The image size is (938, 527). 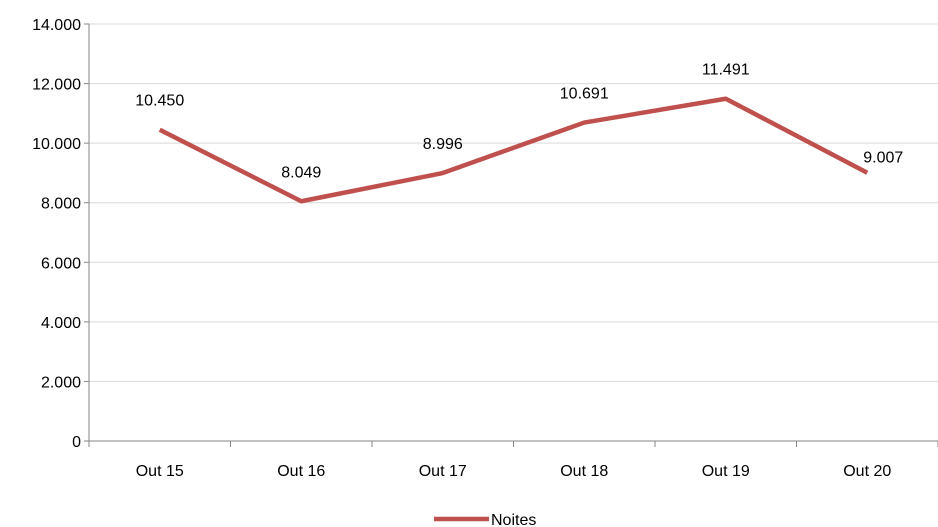 I want to click on y-axis-tick-labels: 0 2.000 4.000 6.000 8.000 10.000 12.000 14.000, so click(x=56, y=234).